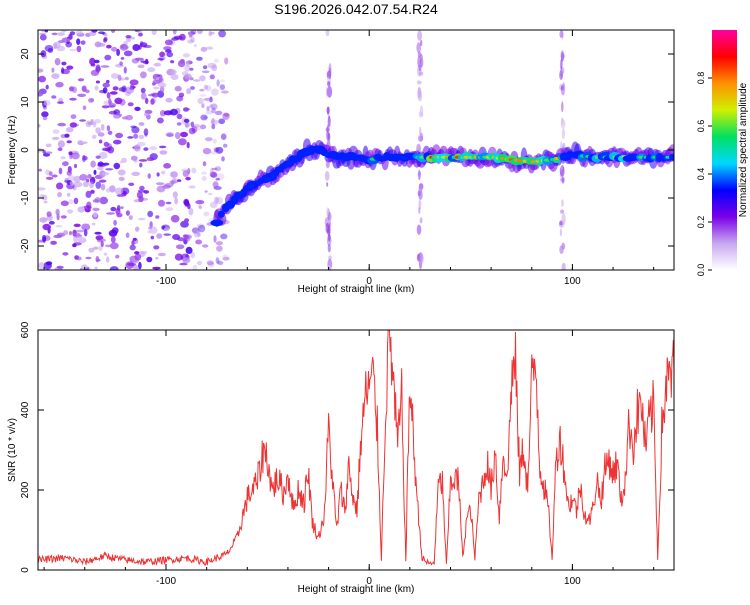 Image resolution: width=750 pixels, height=605 pixels. What do you see at coordinates (25, 150) in the screenshot?
I see `y-tick-label: 0` at bounding box center [25, 150].